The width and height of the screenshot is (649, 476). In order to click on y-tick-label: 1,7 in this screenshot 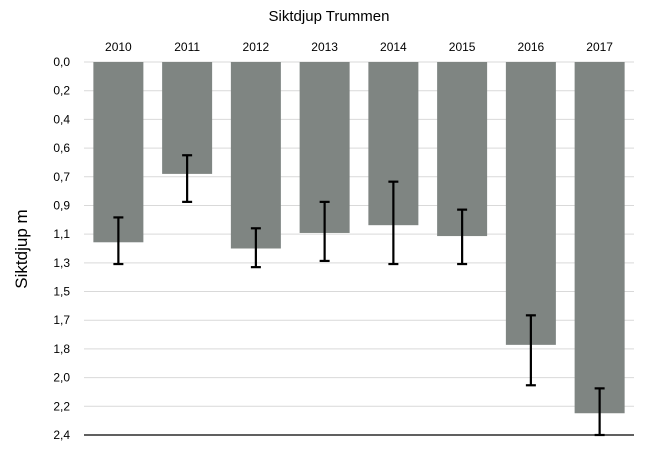, I will do `click(61, 320)`.